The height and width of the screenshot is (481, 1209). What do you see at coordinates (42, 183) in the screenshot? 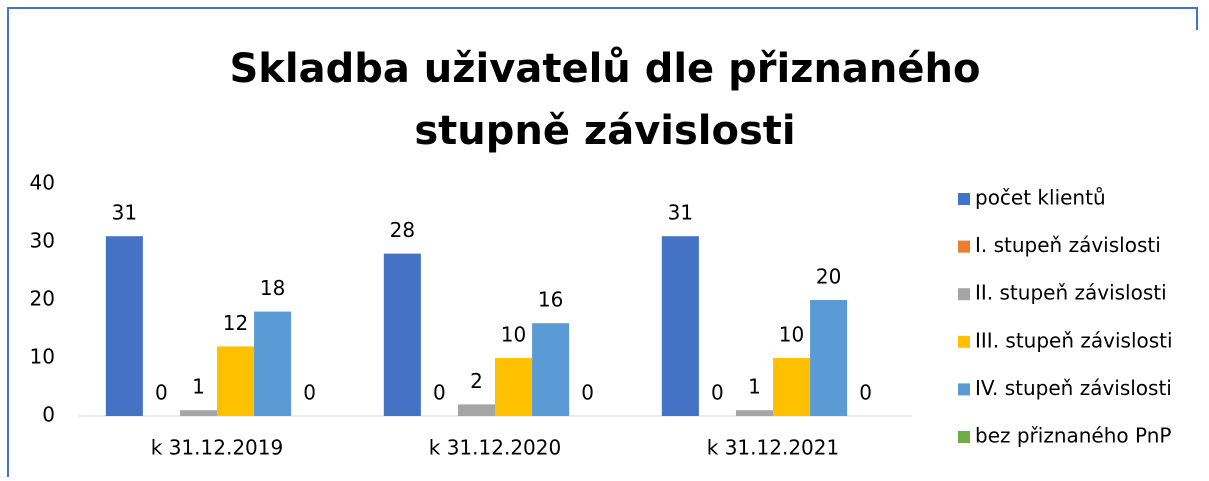
I see `y-tick-label: 40` at bounding box center [42, 183].